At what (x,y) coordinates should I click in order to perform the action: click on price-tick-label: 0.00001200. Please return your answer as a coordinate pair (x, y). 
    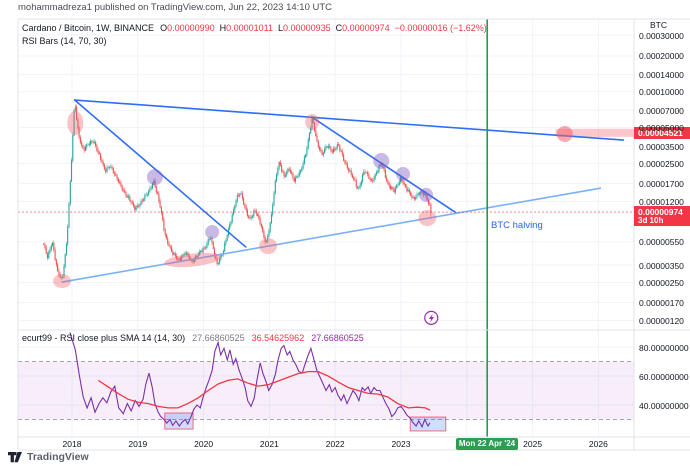
    Looking at the image, I should click on (661, 201).